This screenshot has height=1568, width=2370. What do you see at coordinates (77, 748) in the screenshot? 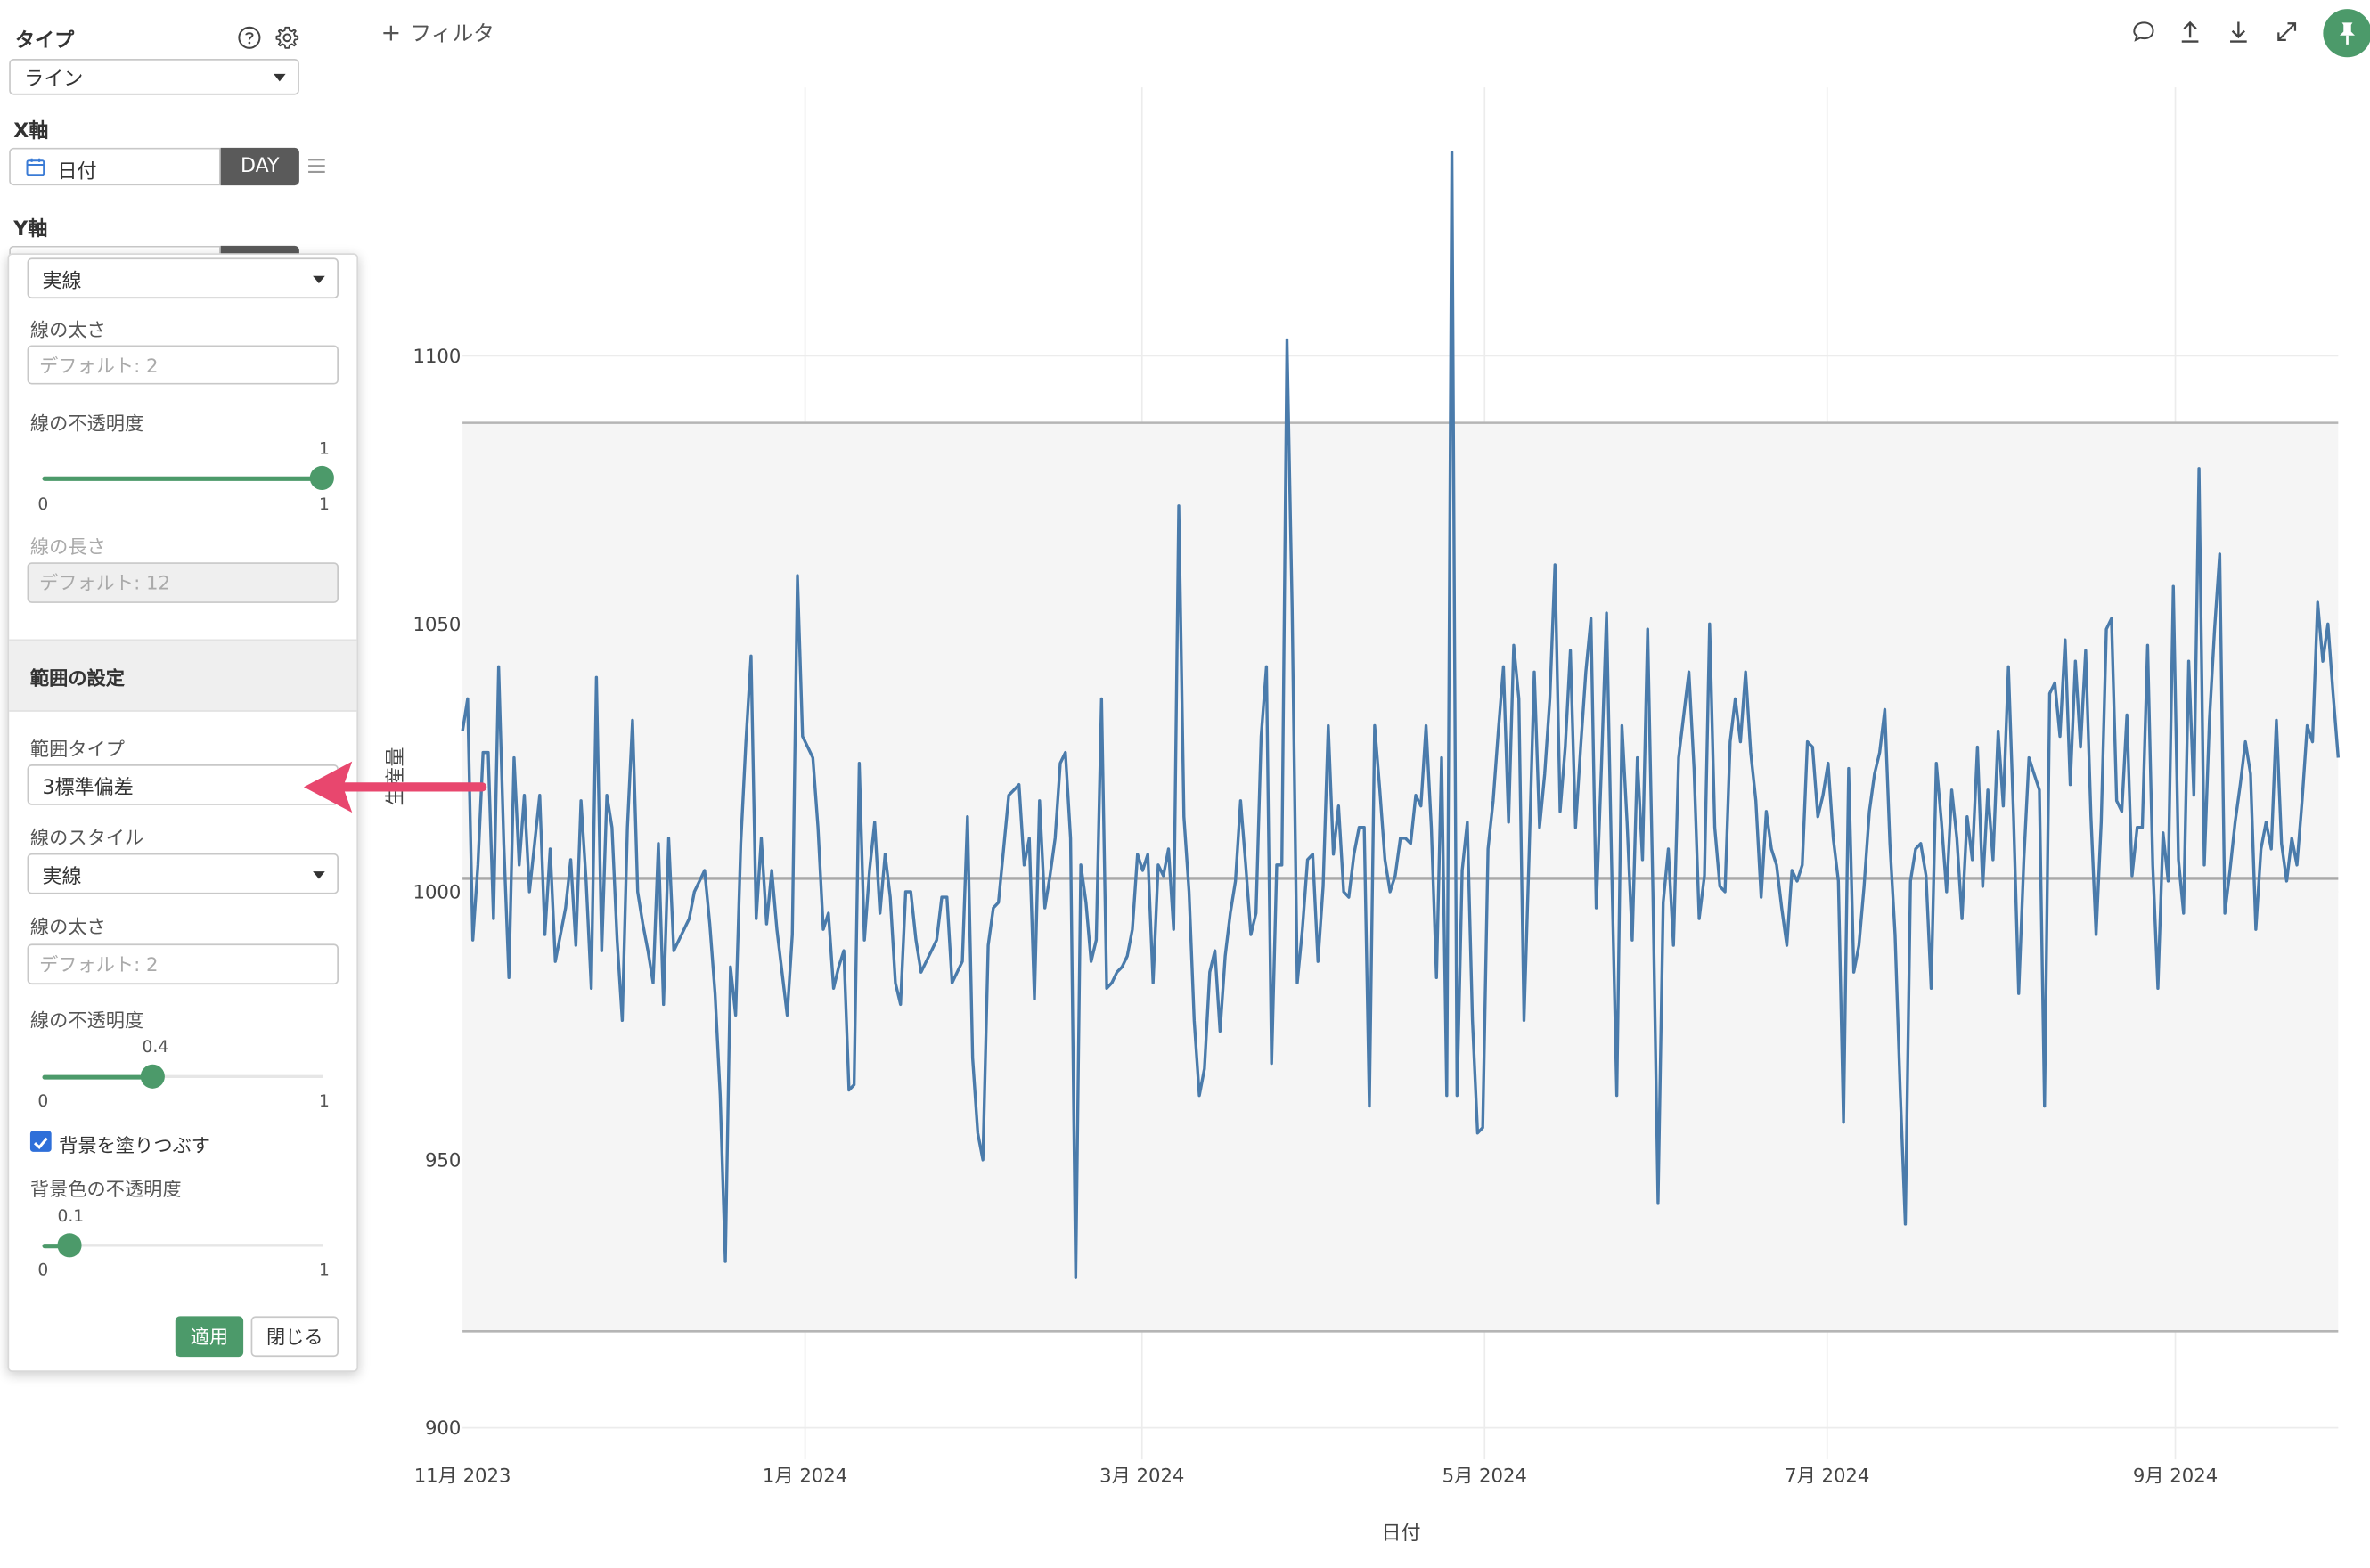
I see `range-type-label: 範囲タイプ` at bounding box center [77, 748].